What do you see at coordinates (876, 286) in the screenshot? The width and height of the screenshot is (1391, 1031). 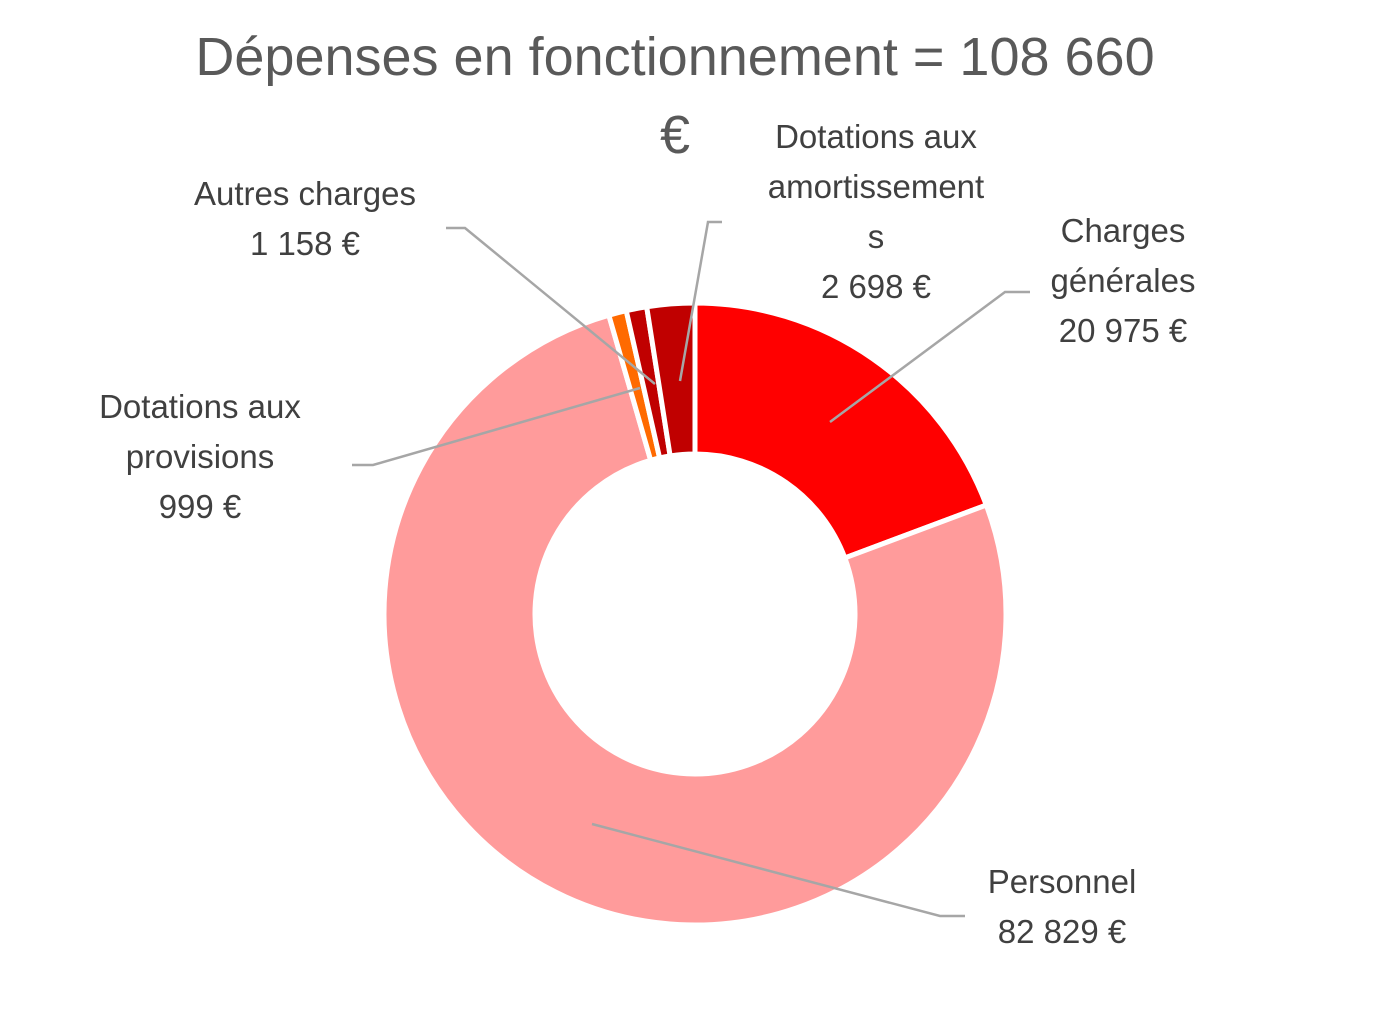 I see `data-label-value: 2 698 €` at bounding box center [876, 286].